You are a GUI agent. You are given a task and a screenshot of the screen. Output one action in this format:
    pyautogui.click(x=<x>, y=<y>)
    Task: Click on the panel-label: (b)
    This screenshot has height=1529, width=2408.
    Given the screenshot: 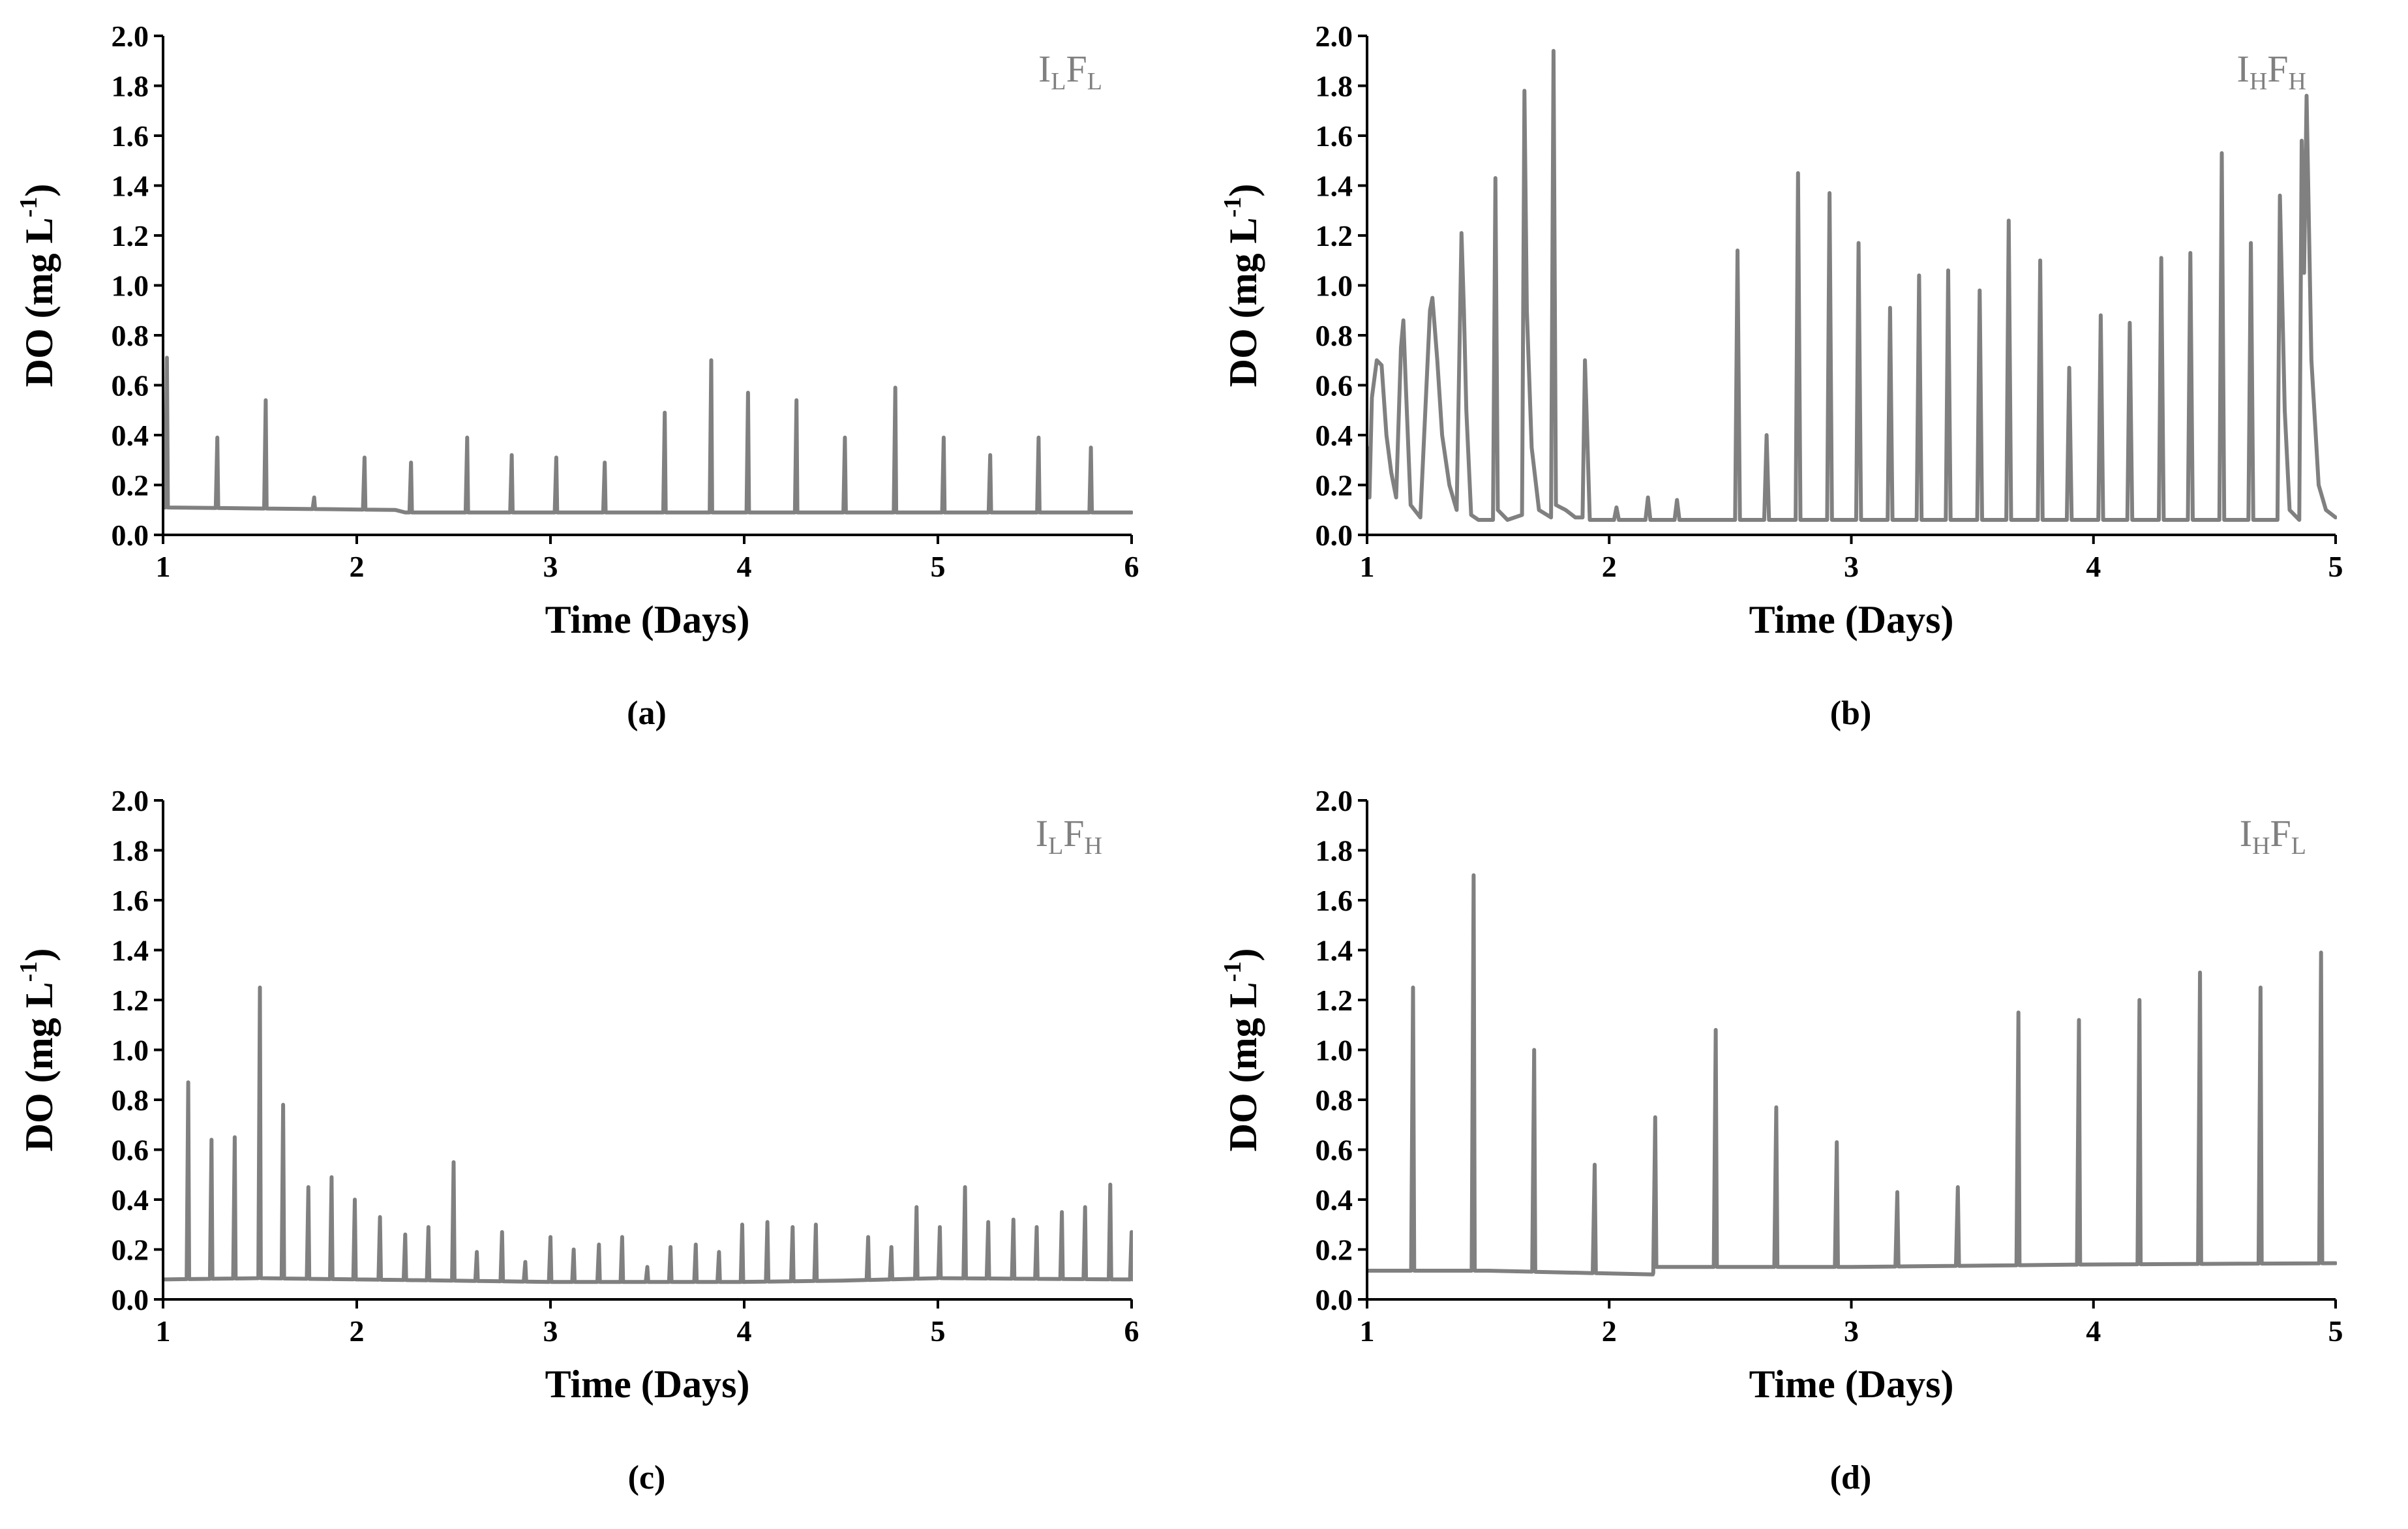 What is the action you would take?
    pyautogui.click(x=1851, y=713)
    